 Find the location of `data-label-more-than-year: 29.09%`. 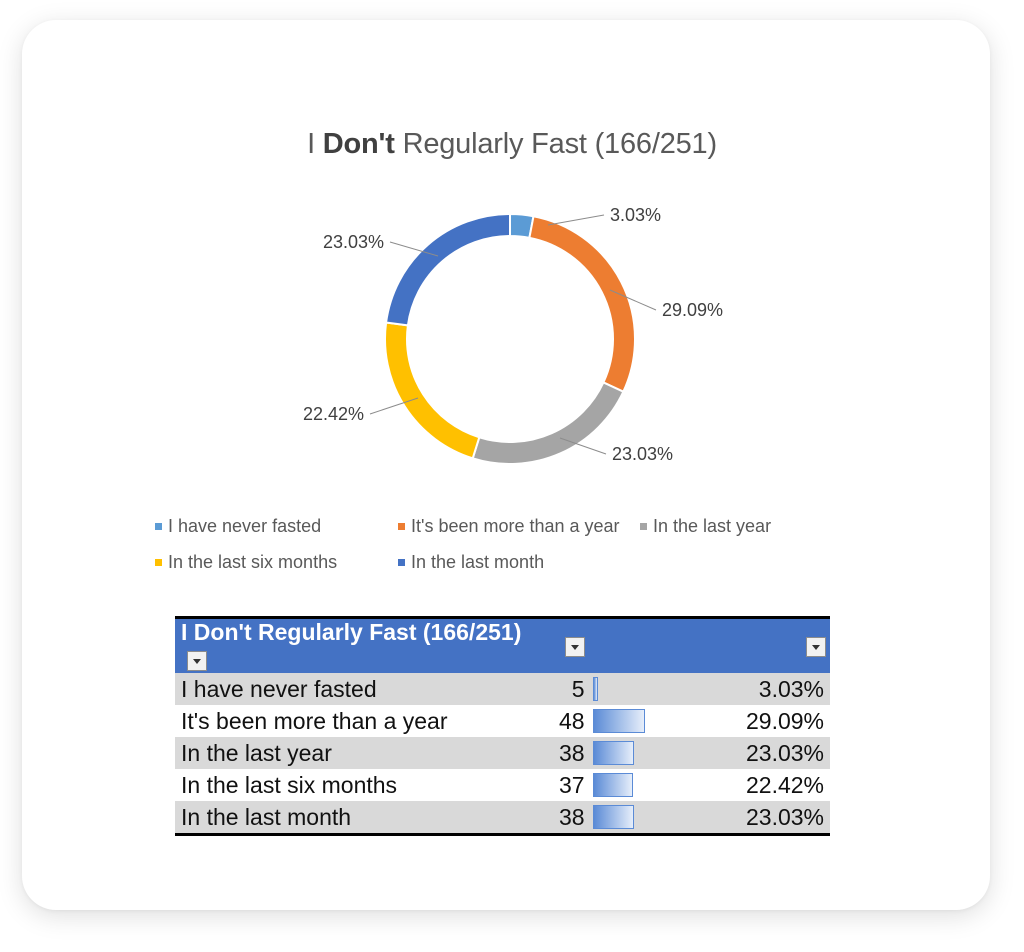

data-label-more-than-year: 29.09% is located at coordinates (692, 310).